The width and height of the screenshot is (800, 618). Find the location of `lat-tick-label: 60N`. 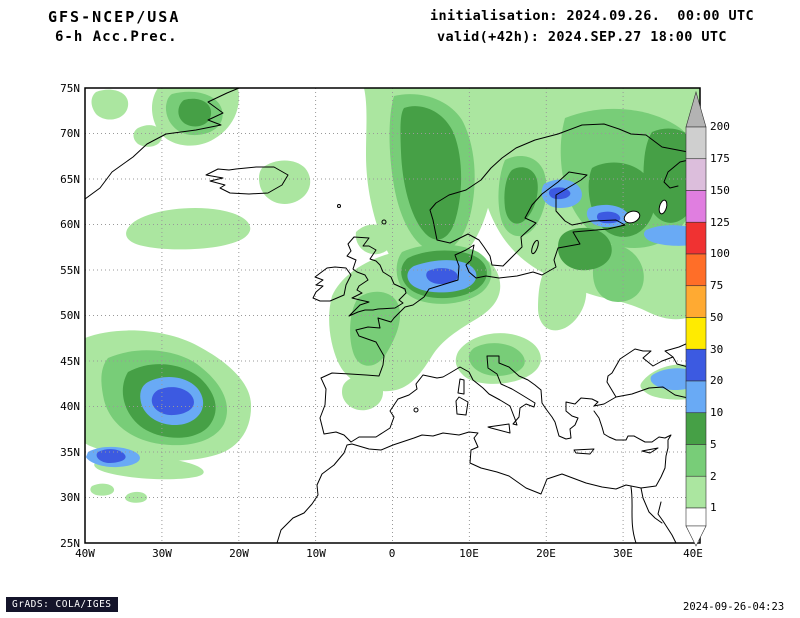

lat-tick-label: 60N is located at coordinates (70, 224).